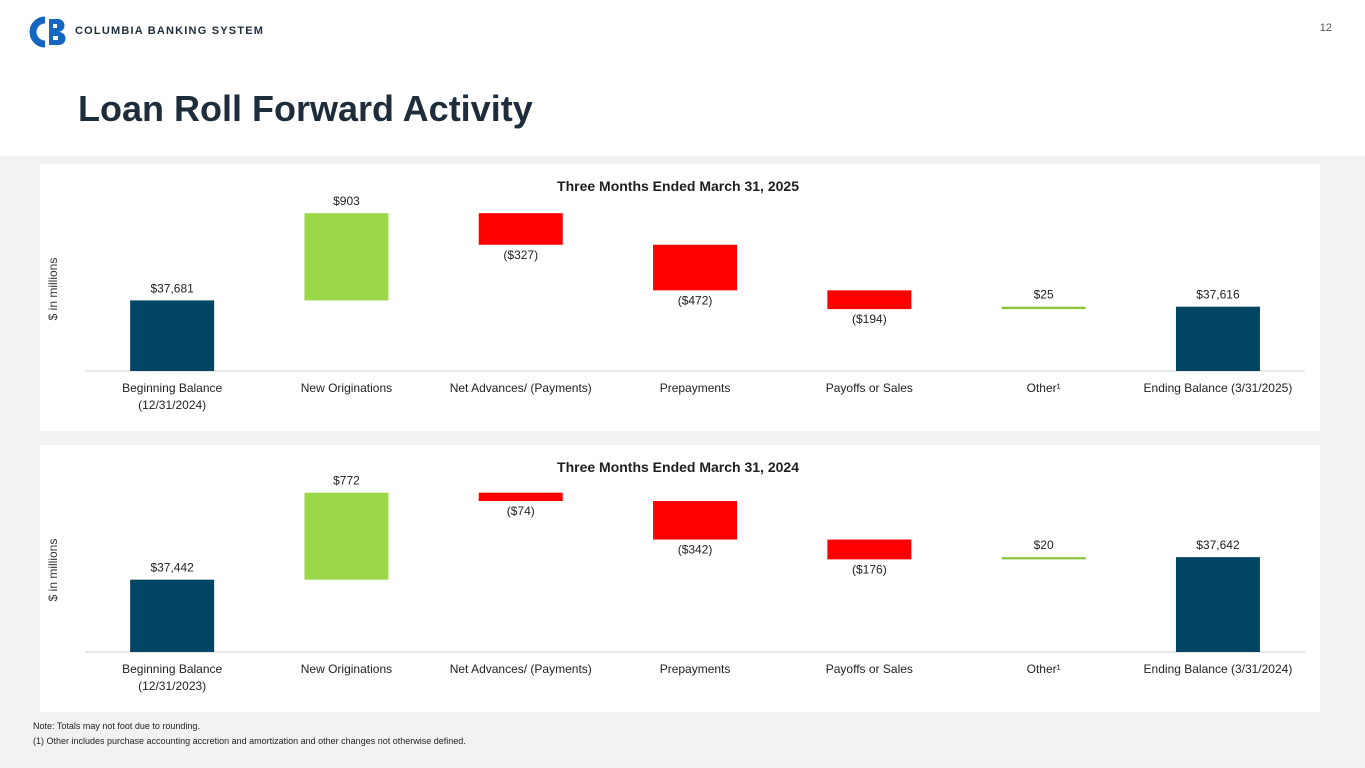 The image size is (1365, 768). What do you see at coordinates (346, 201) in the screenshot?
I see `data-label: $903` at bounding box center [346, 201].